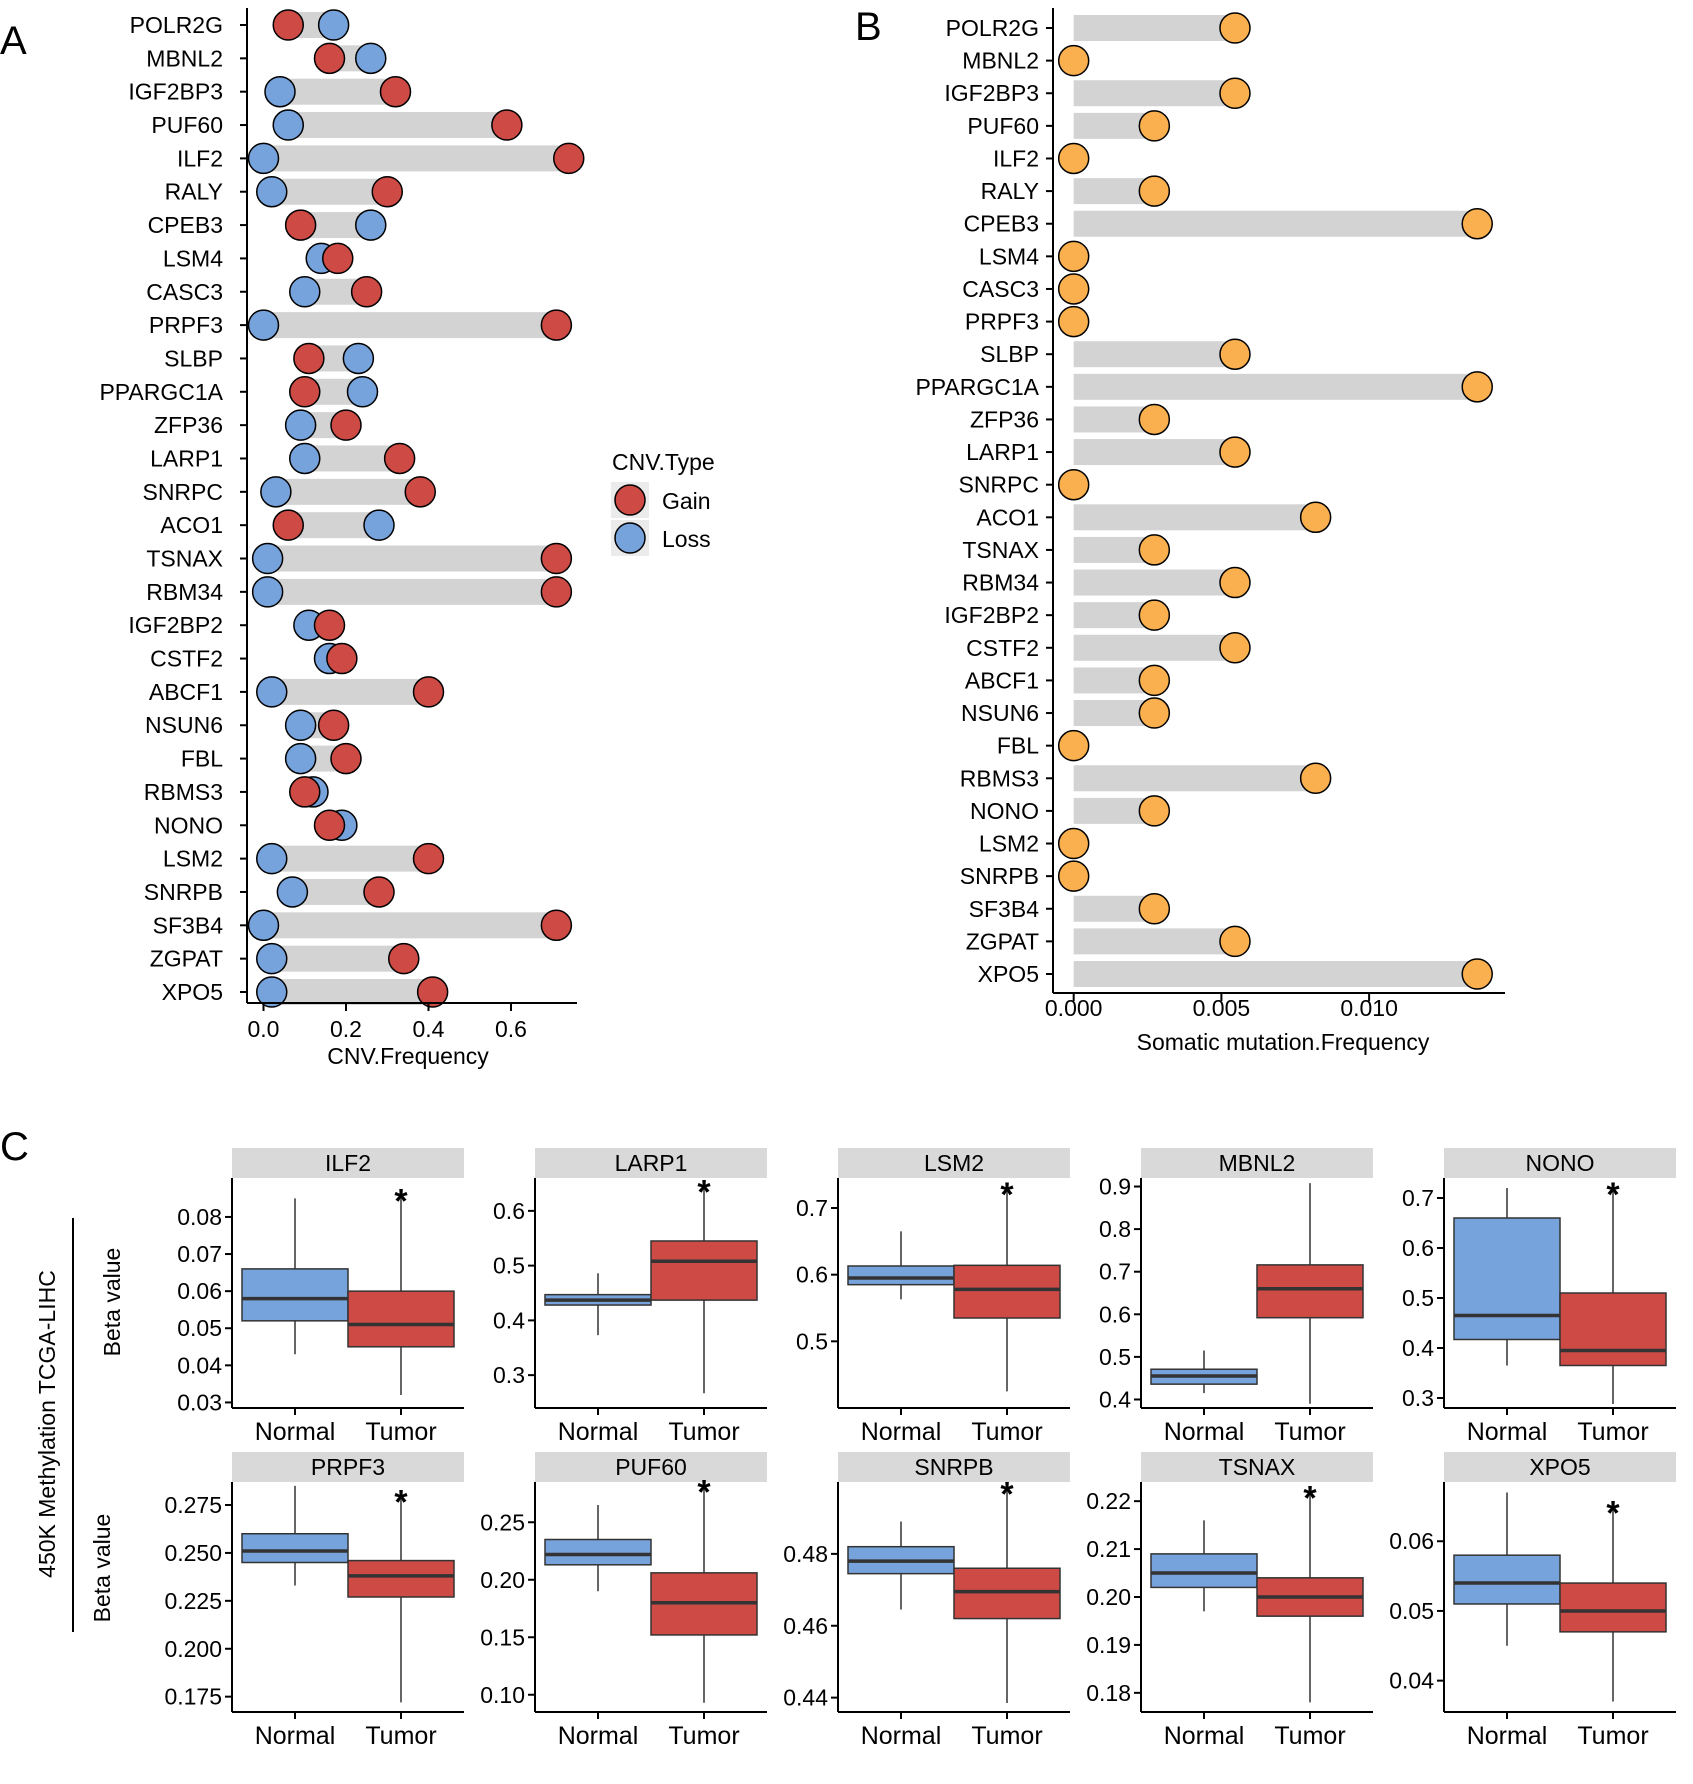 The width and height of the screenshot is (1693, 1784). Describe the element at coordinates (199, 1217) in the screenshot. I see `y-tick-label: 0.08` at that location.